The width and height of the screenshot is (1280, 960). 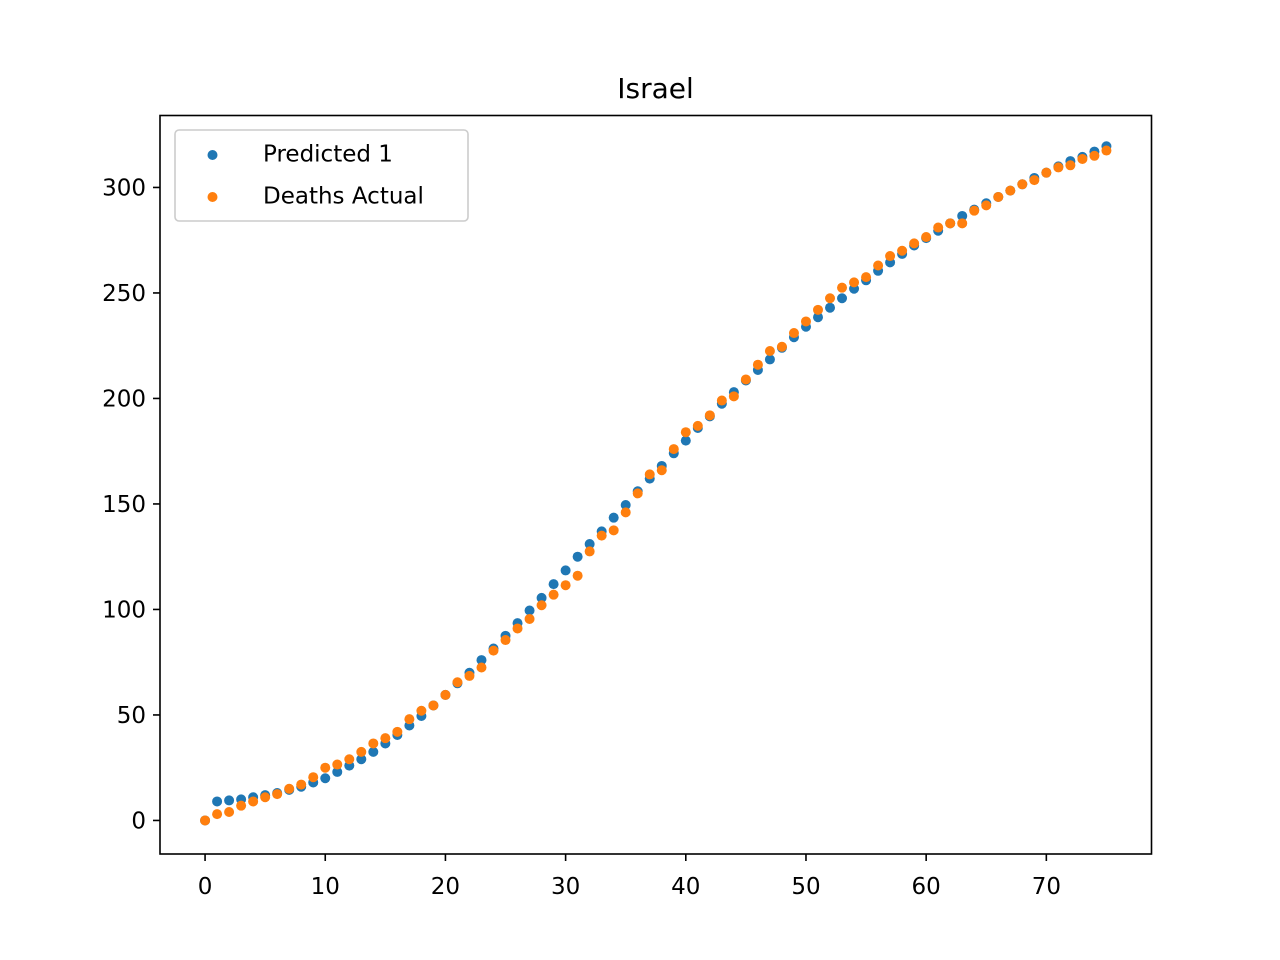 What do you see at coordinates (124, 188) in the screenshot?
I see `y-tick-label: 300` at bounding box center [124, 188].